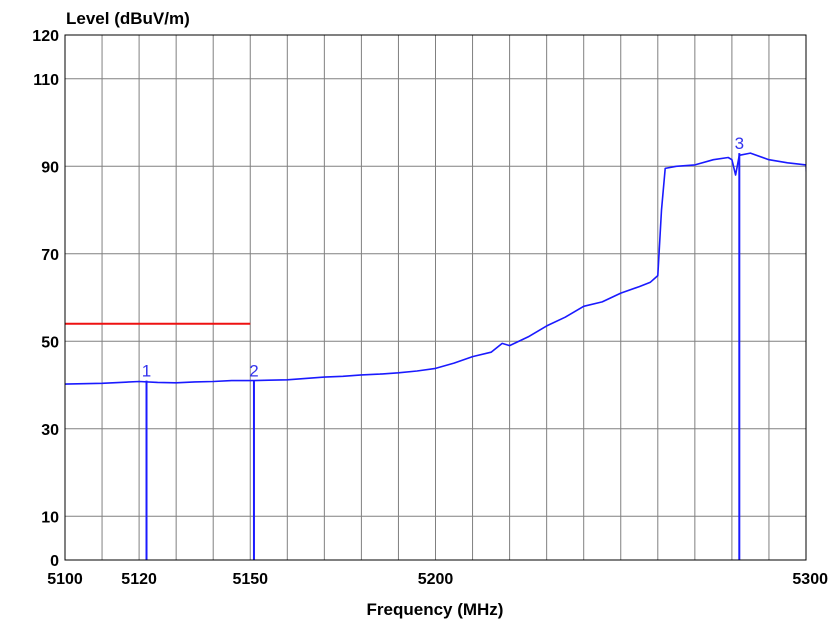  What do you see at coordinates (50, 167) in the screenshot?
I see `y-tick-label: 90` at bounding box center [50, 167].